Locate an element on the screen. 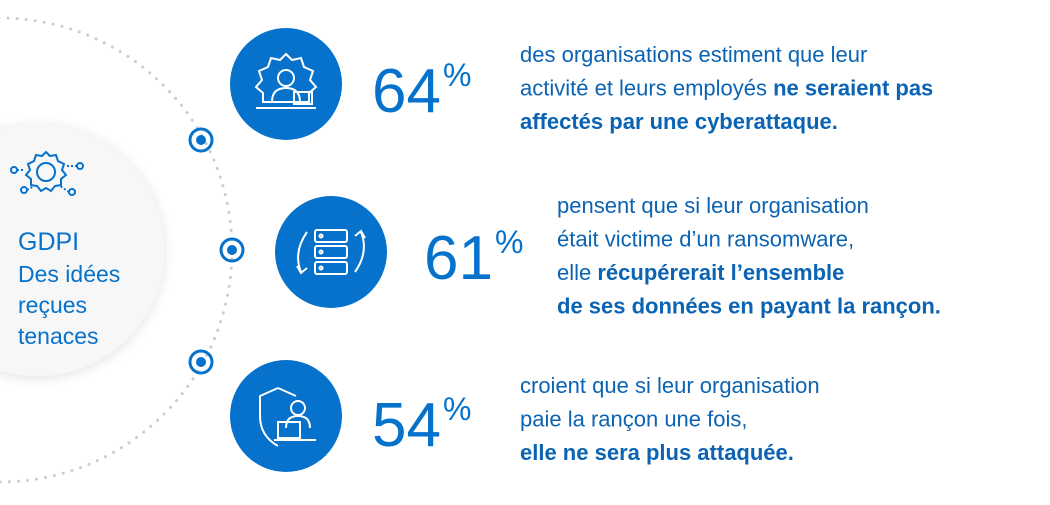  gear-icon is located at coordinates (47, 173).